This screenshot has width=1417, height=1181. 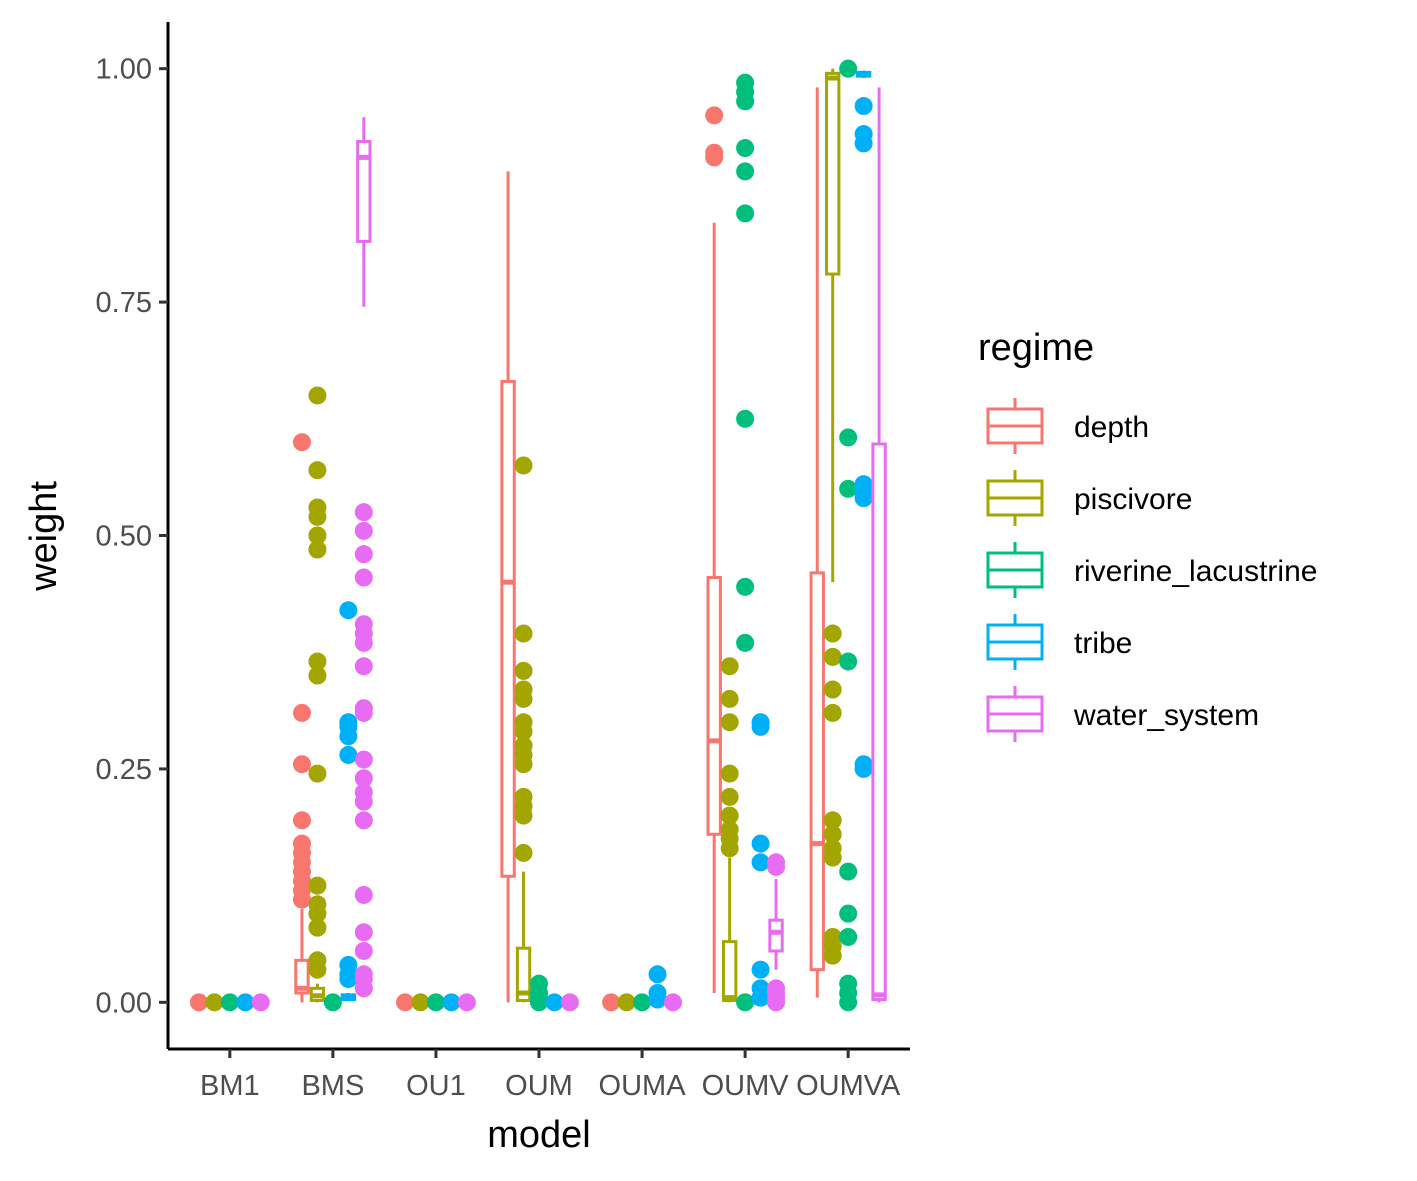 What do you see at coordinates (332, 1086) in the screenshot?
I see `x-tick-label: BMS` at bounding box center [332, 1086].